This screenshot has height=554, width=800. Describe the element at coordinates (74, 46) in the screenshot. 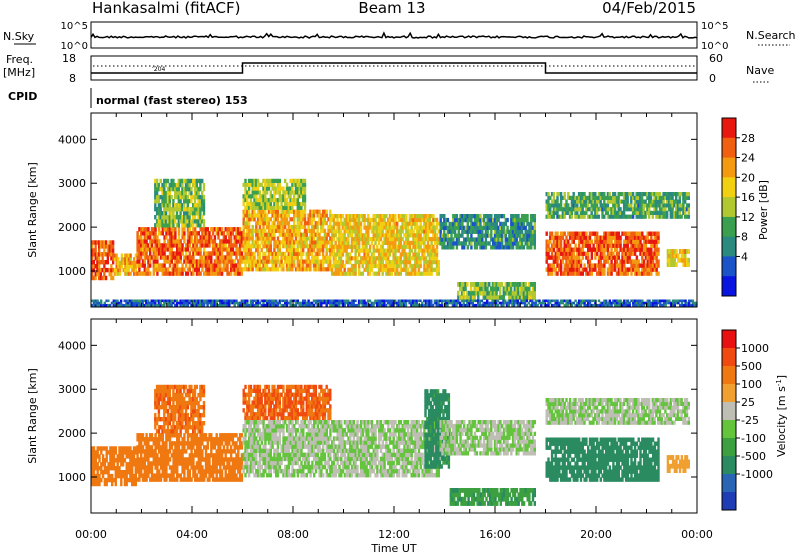

I see `noise-left-tick-bottom: 10^0` at that location.